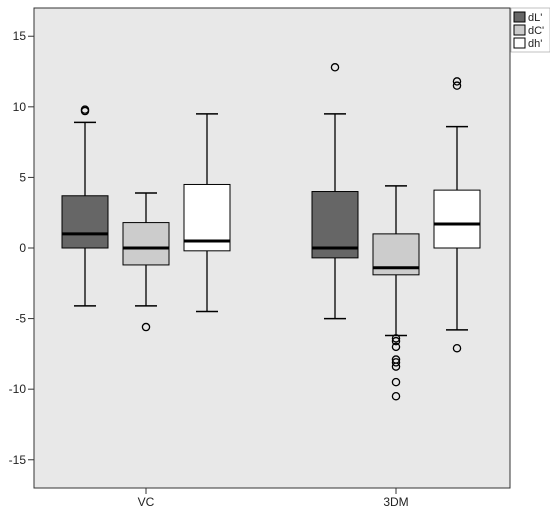 Image resolution: width=550 pixels, height=514 pixels. I want to click on legend-label: dL', so click(535, 18).